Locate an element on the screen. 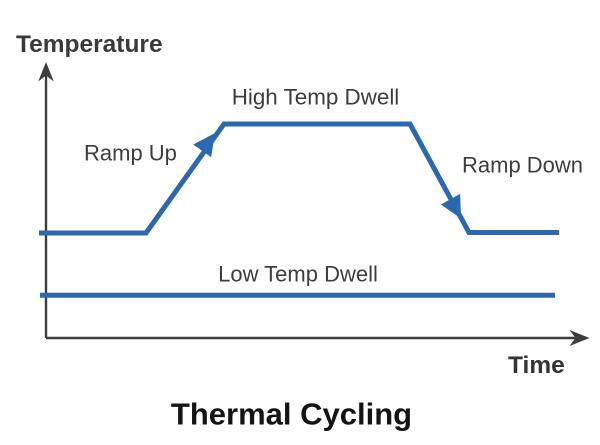 The height and width of the screenshot is (445, 600). svg-text: Ramp Up is located at coordinates (130, 153).